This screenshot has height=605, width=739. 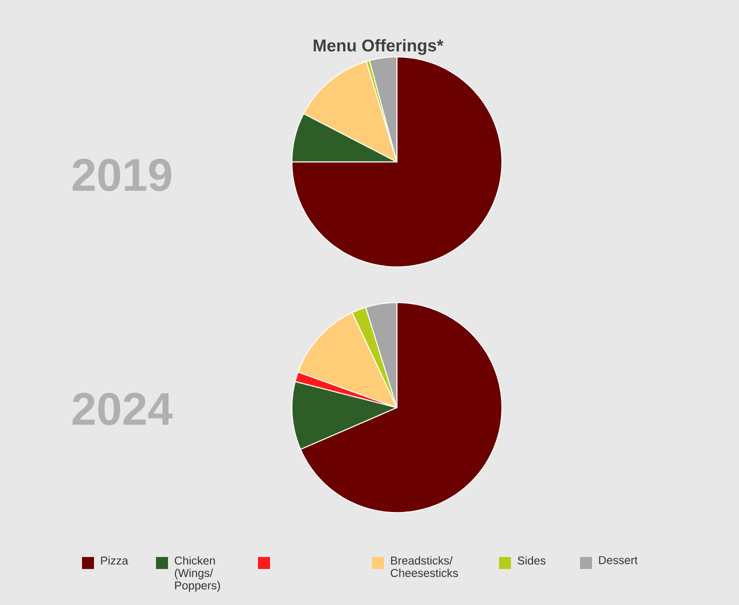 What do you see at coordinates (379, 47) in the screenshot?
I see `chart-title: Menu Offerings*` at bounding box center [379, 47].